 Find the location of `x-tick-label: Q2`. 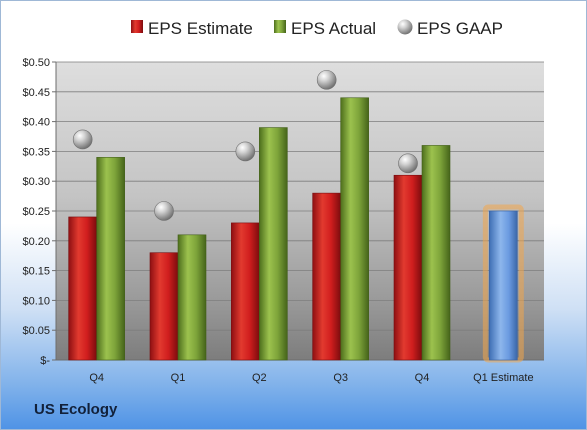

x-tick-label: Q2 is located at coordinates (259, 378).